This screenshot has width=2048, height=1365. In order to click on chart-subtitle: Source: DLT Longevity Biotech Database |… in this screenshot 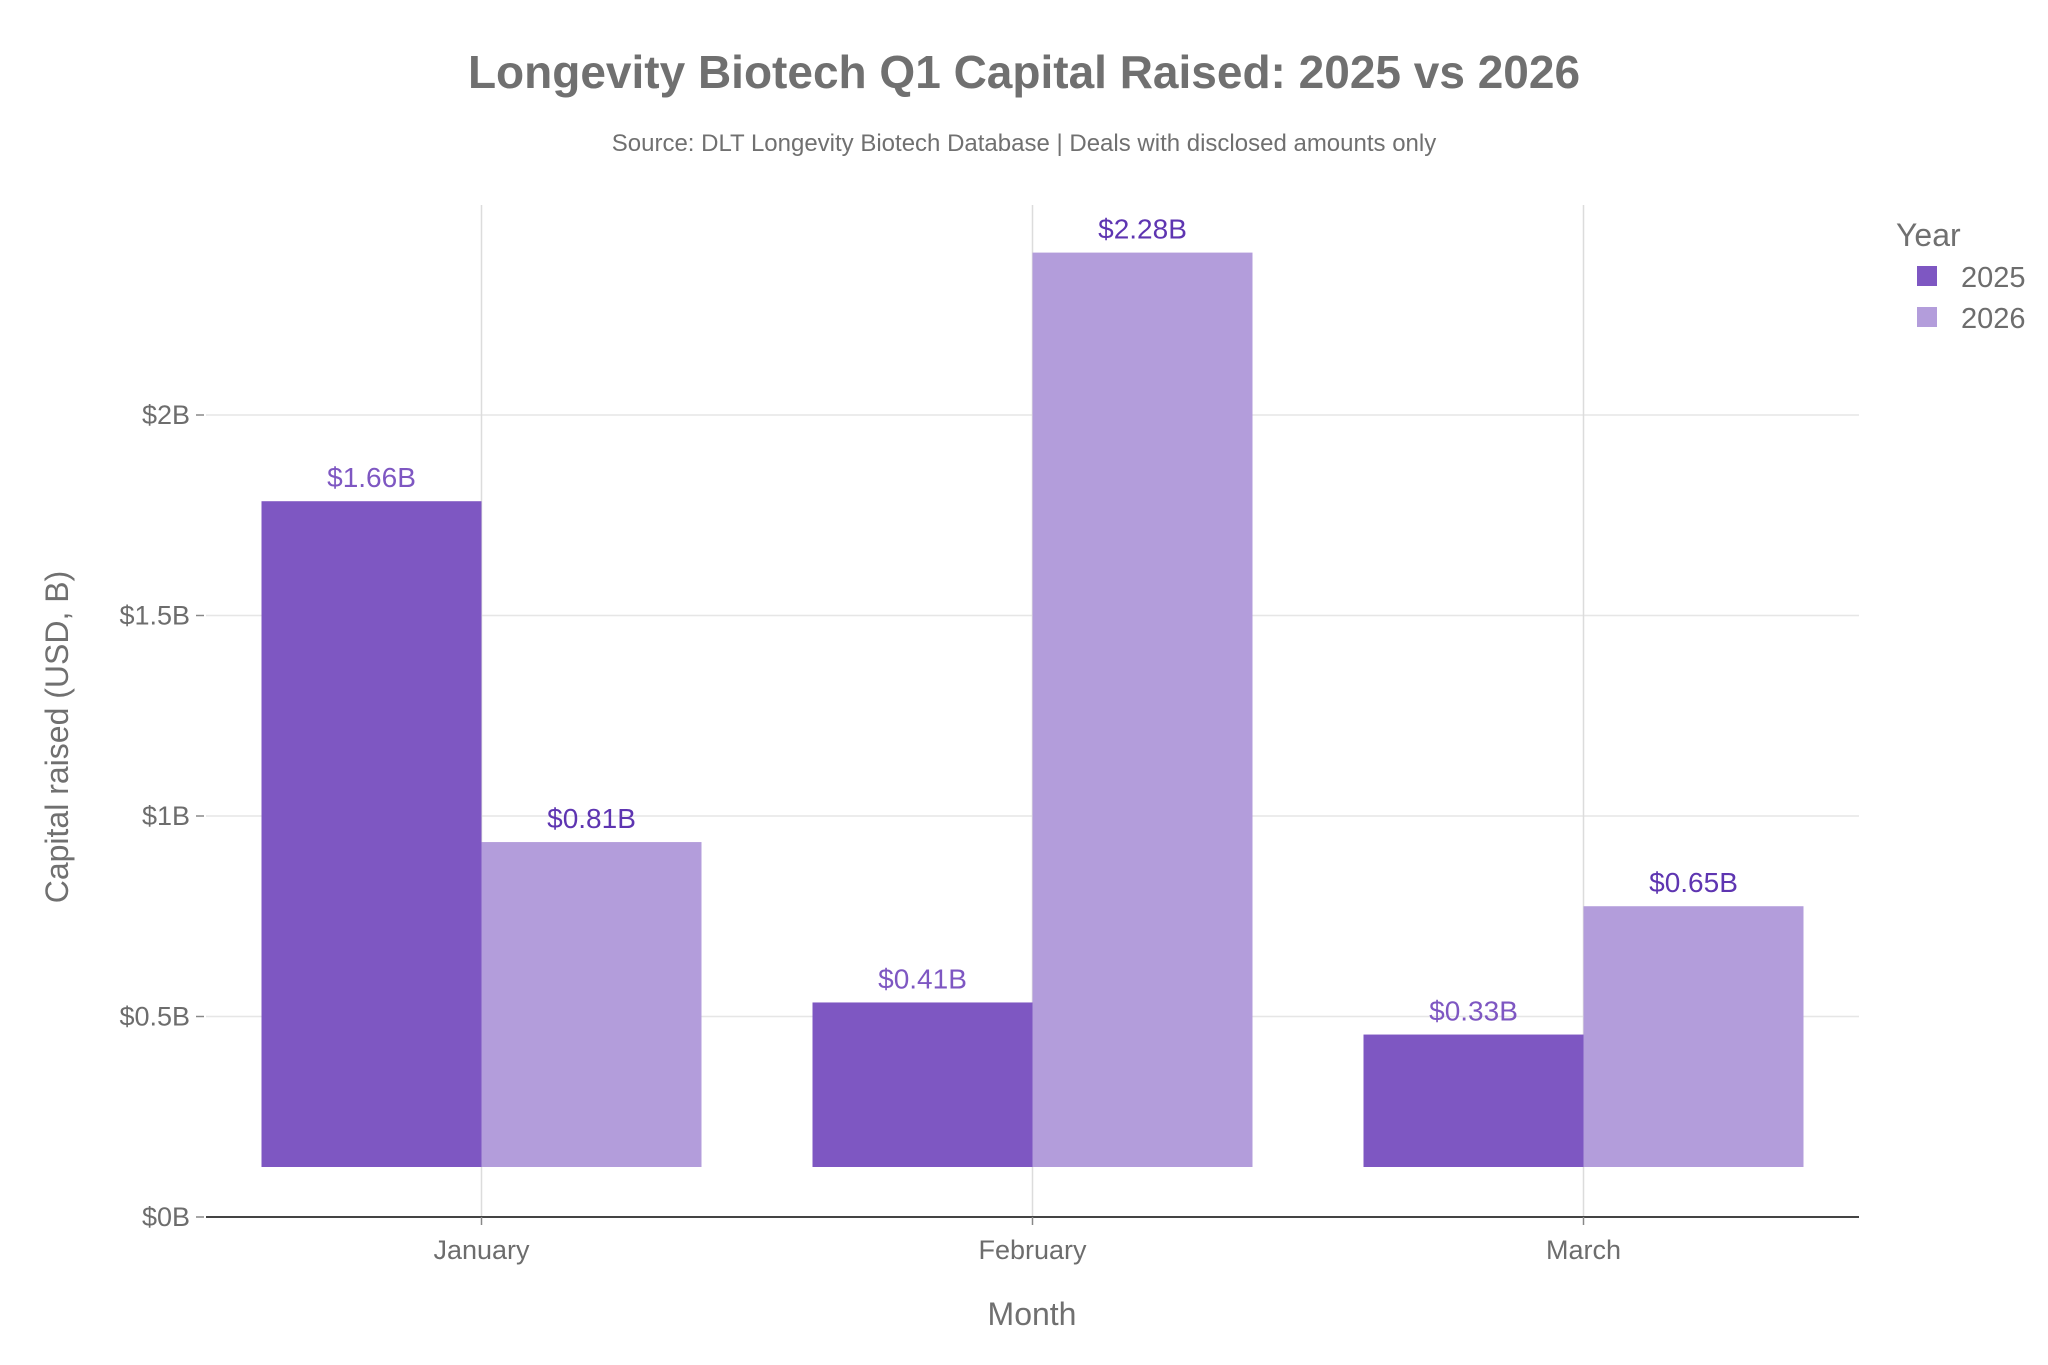, I will do `click(1024, 143)`.